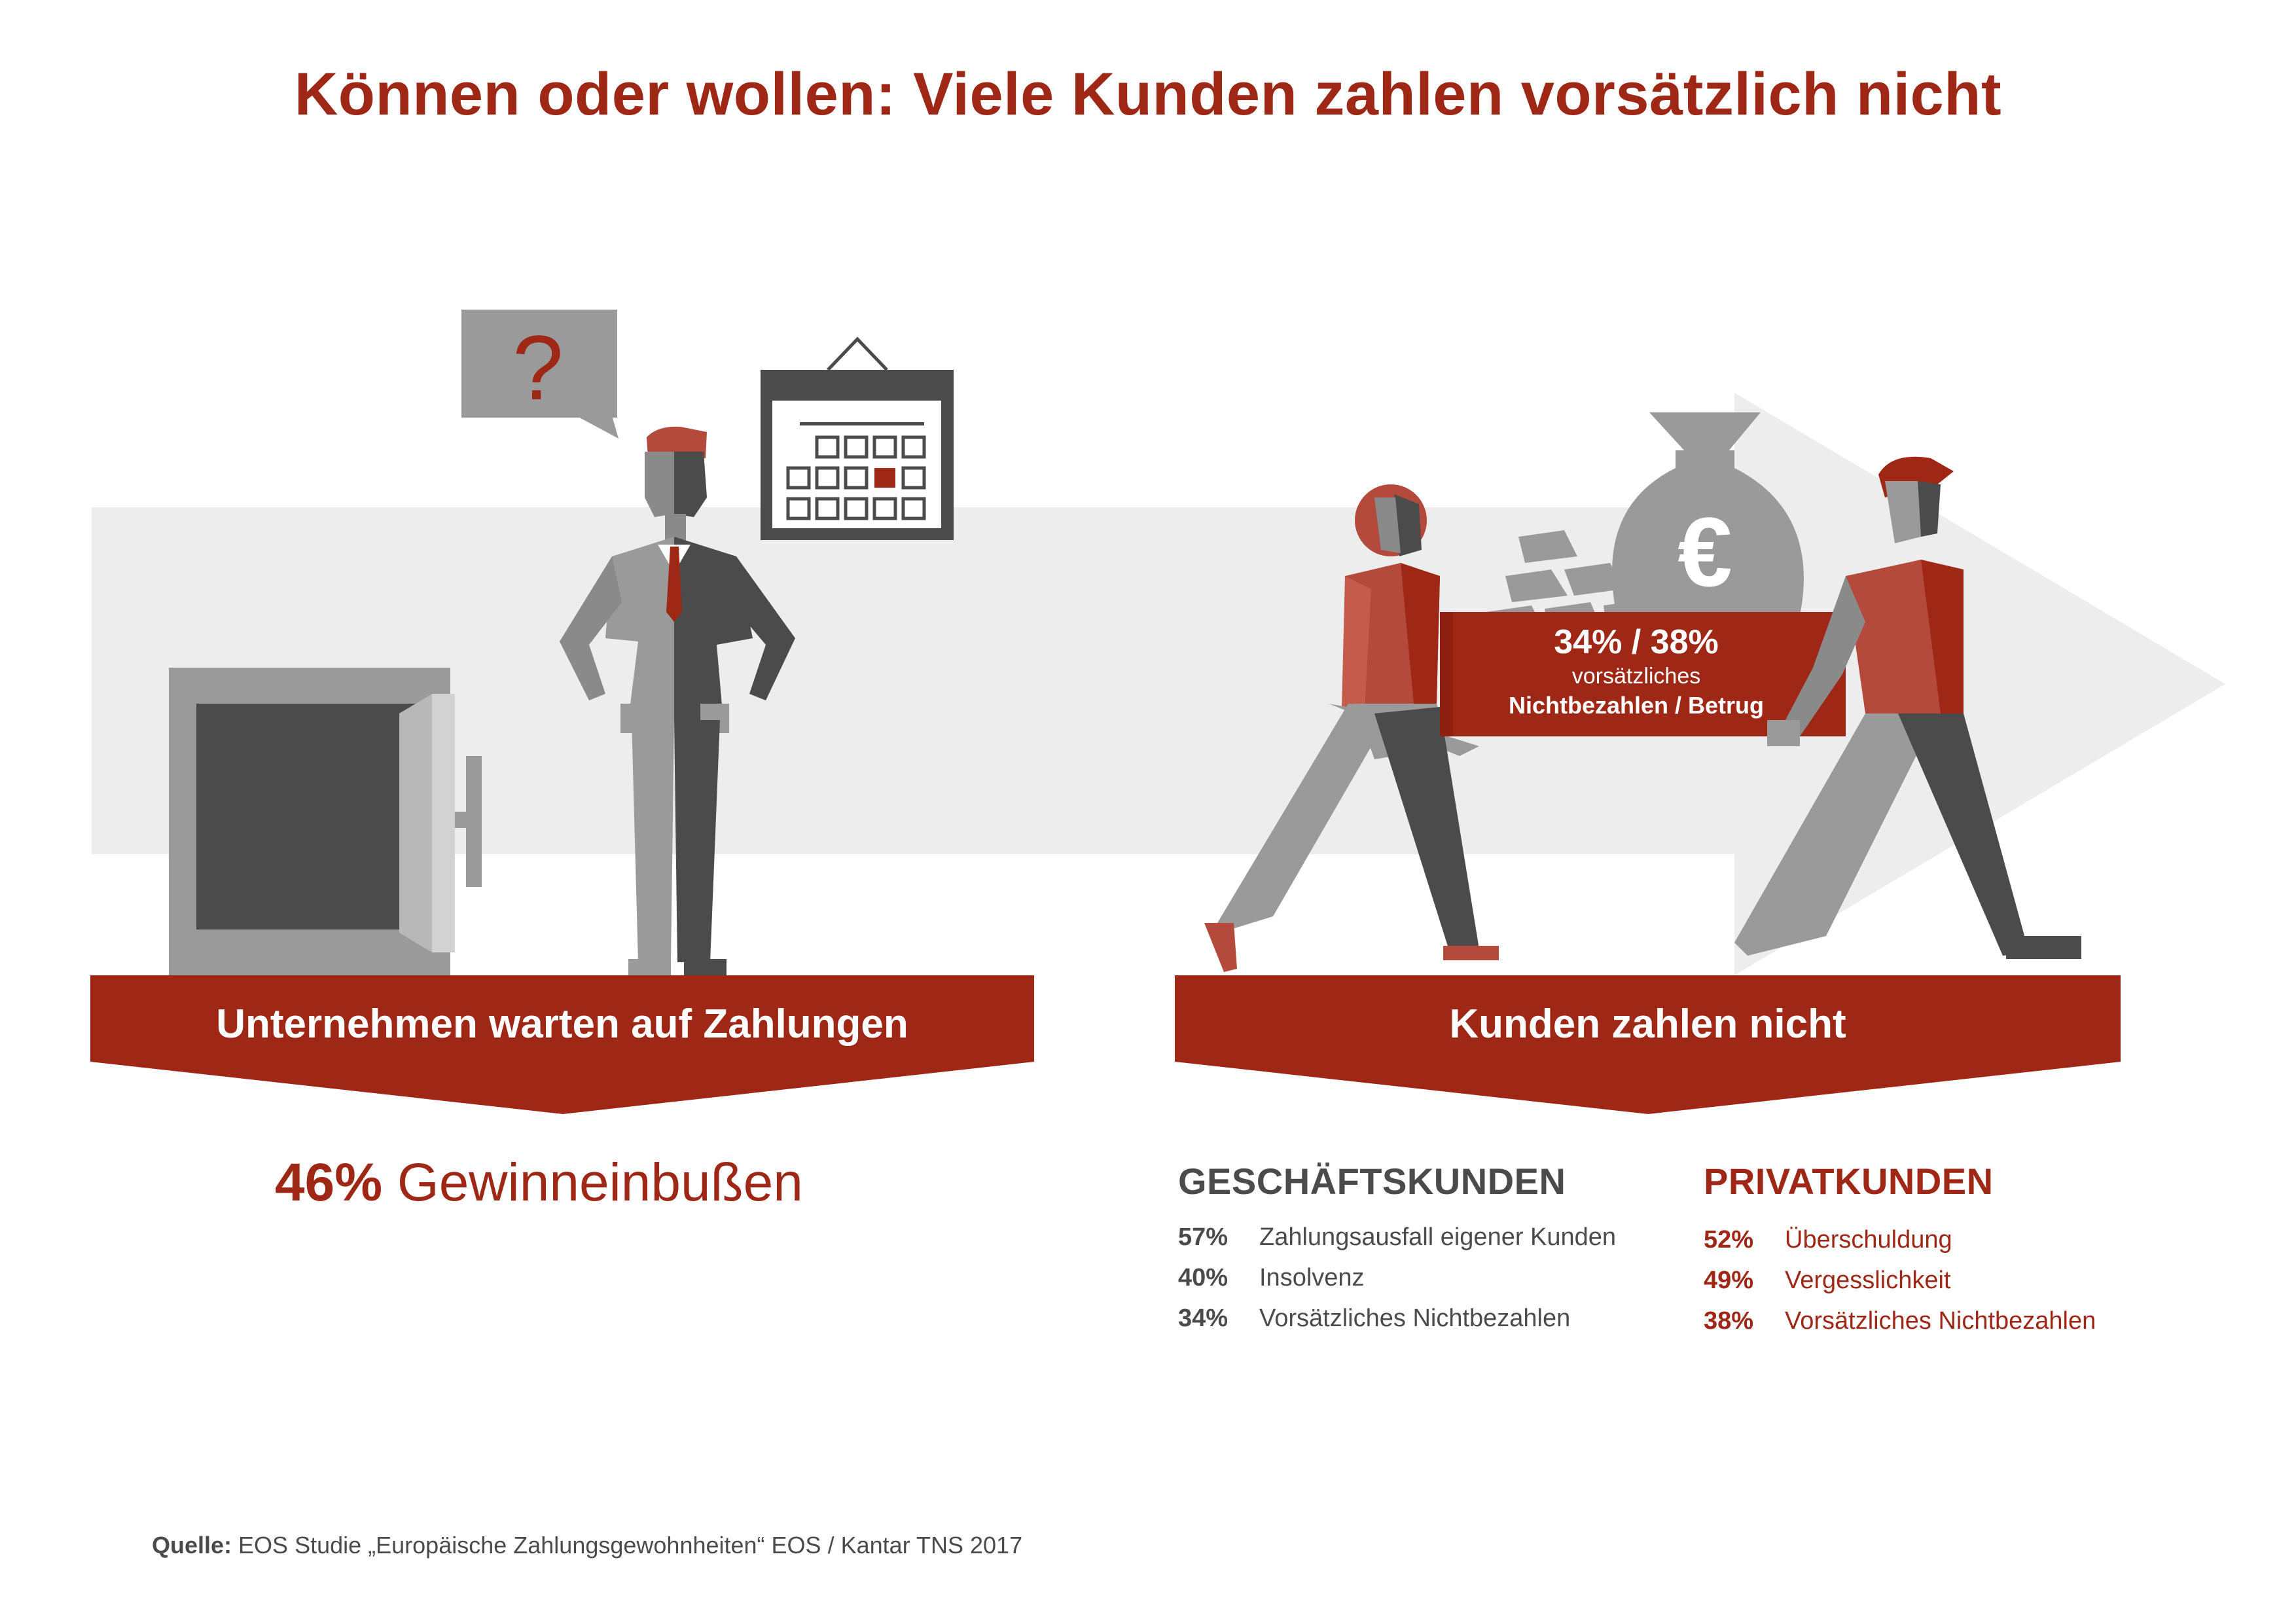 Image resolution: width=2296 pixels, height=1624 pixels. Describe the element at coordinates (677, 700) in the screenshot. I see `businessman-figure` at that location.